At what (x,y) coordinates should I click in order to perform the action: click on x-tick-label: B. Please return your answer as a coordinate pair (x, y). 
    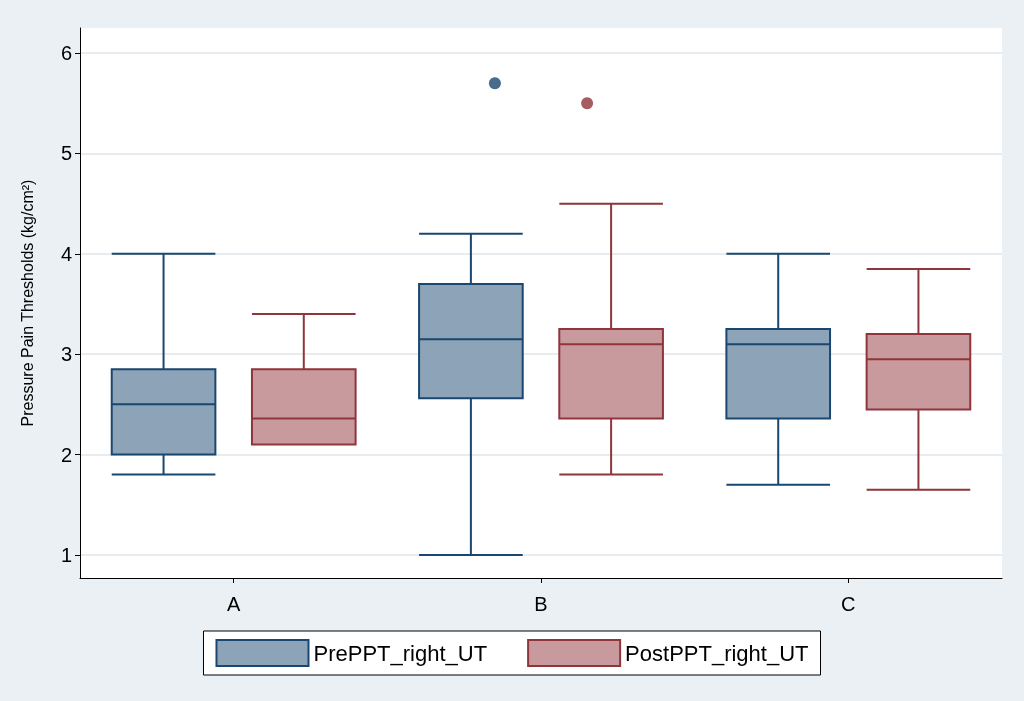
    Looking at the image, I should click on (541, 604).